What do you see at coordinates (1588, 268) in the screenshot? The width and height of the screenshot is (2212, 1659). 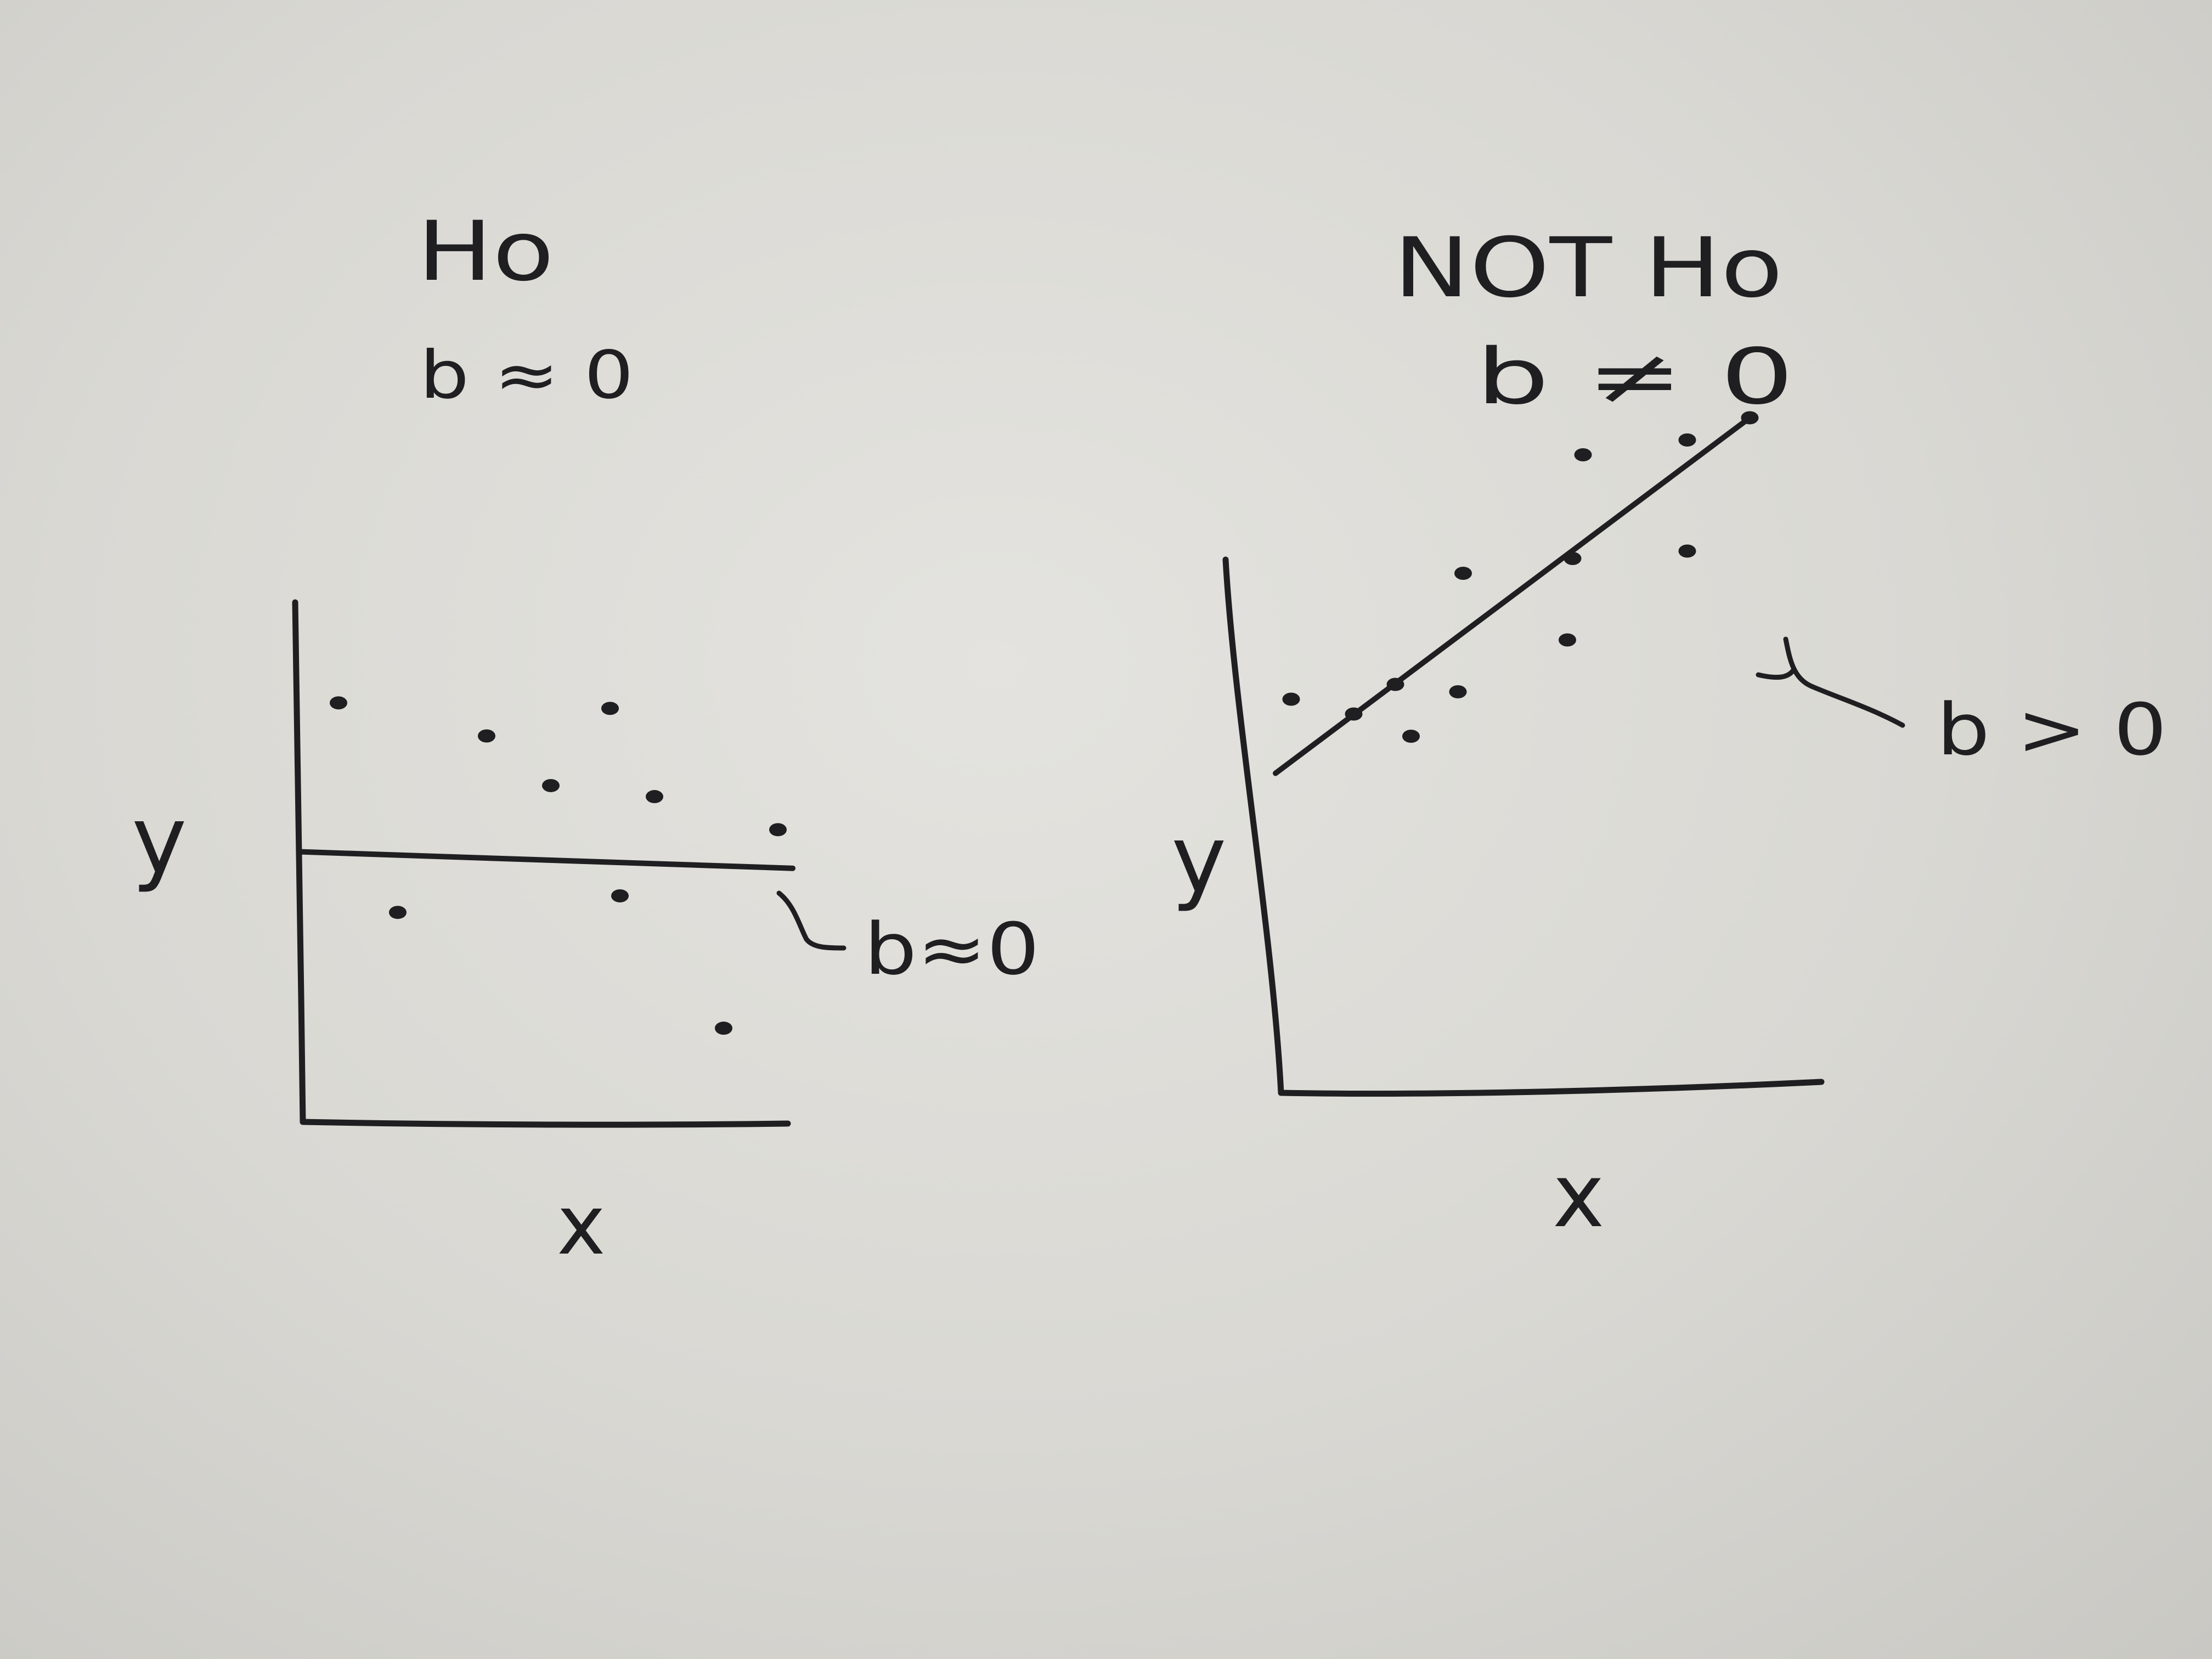 I see `chart-not-ho-title: NOT Ho` at bounding box center [1588, 268].